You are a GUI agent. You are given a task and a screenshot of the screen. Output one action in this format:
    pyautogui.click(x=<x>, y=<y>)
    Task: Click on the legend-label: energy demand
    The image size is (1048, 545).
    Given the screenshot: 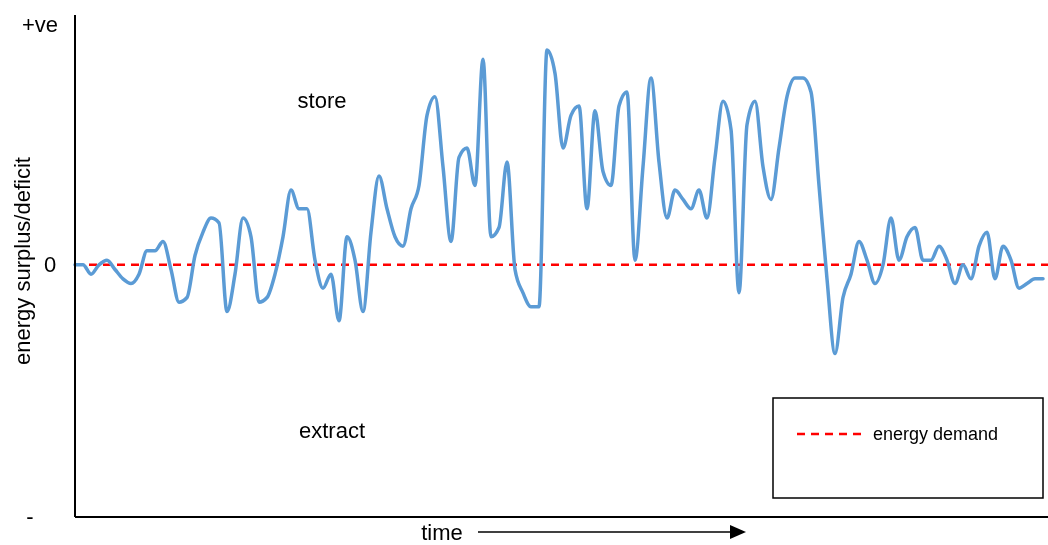 What is the action you would take?
    pyautogui.click(x=936, y=434)
    